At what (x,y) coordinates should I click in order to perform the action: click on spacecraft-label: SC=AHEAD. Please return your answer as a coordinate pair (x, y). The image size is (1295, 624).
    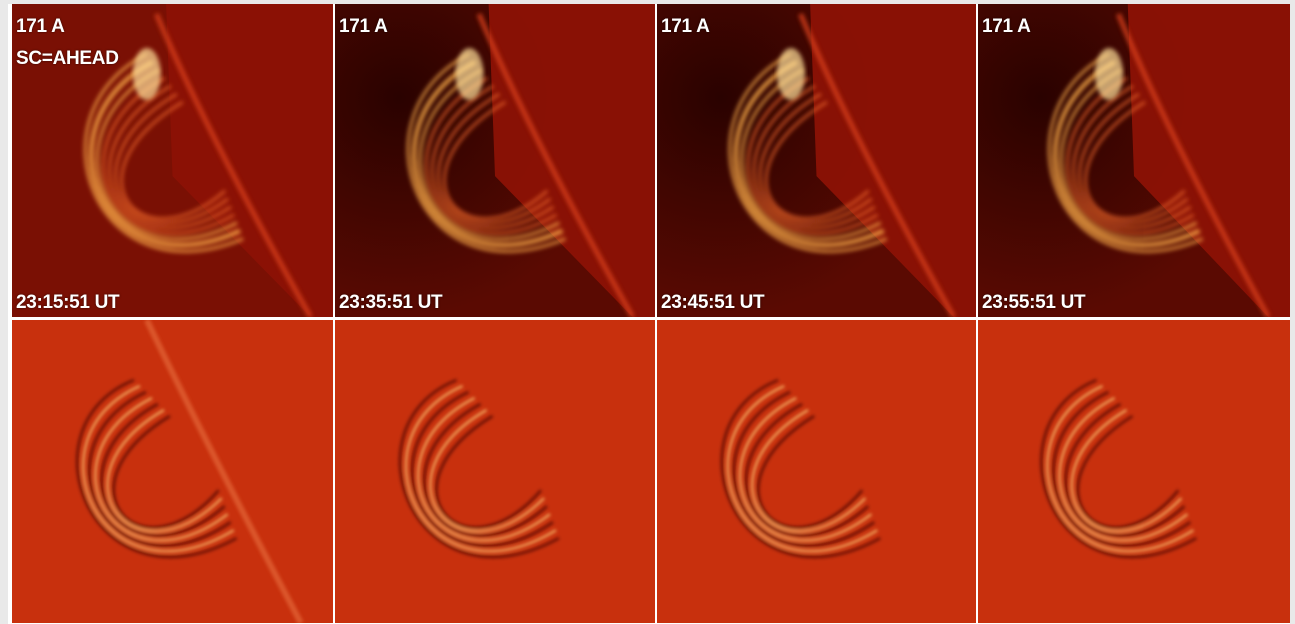
    Looking at the image, I should click on (67, 58).